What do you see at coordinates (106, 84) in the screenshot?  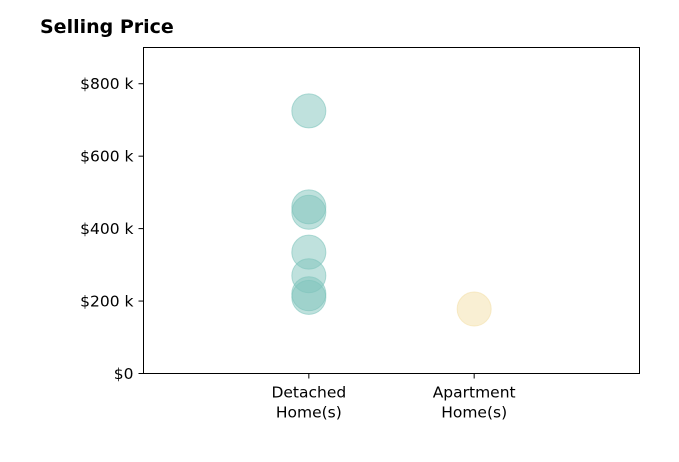 I see `y-tick-label: $800 k` at bounding box center [106, 84].